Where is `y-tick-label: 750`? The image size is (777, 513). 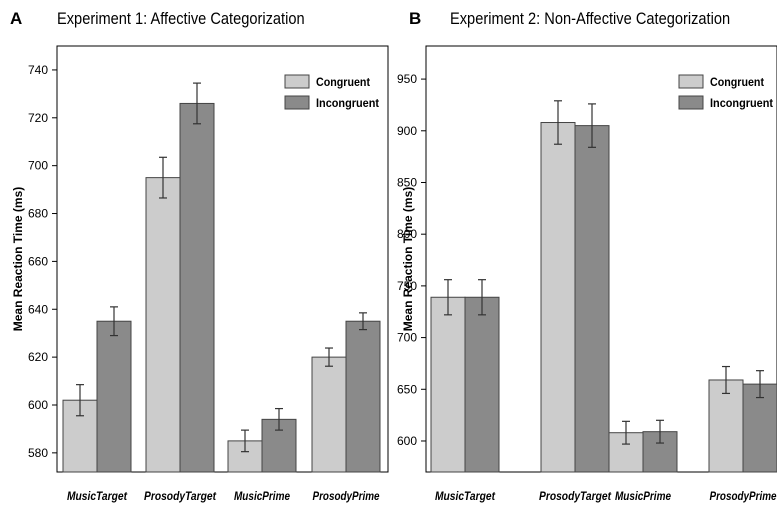
y-tick-label: 750 is located at coordinates (407, 286).